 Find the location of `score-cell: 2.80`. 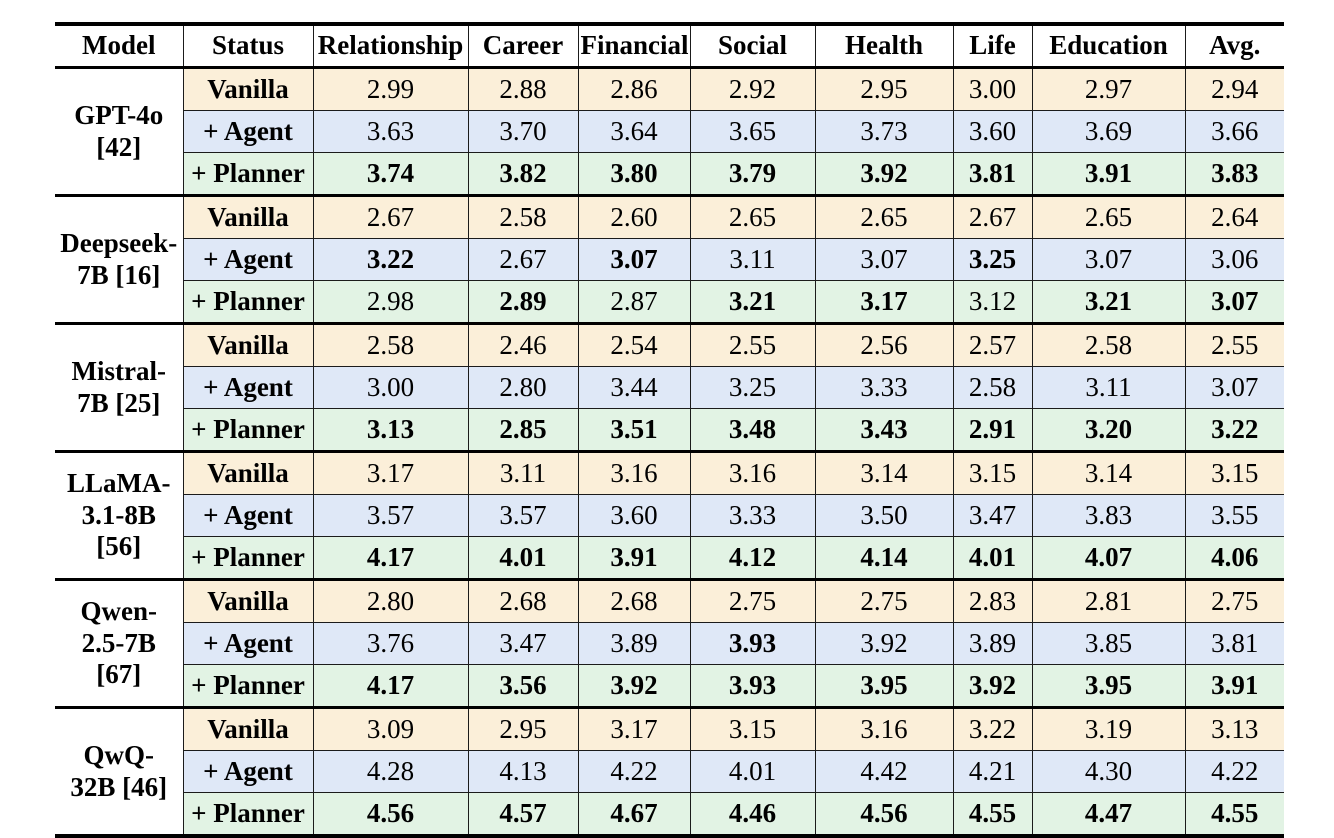

score-cell: 2.80 is located at coordinates (390, 600).